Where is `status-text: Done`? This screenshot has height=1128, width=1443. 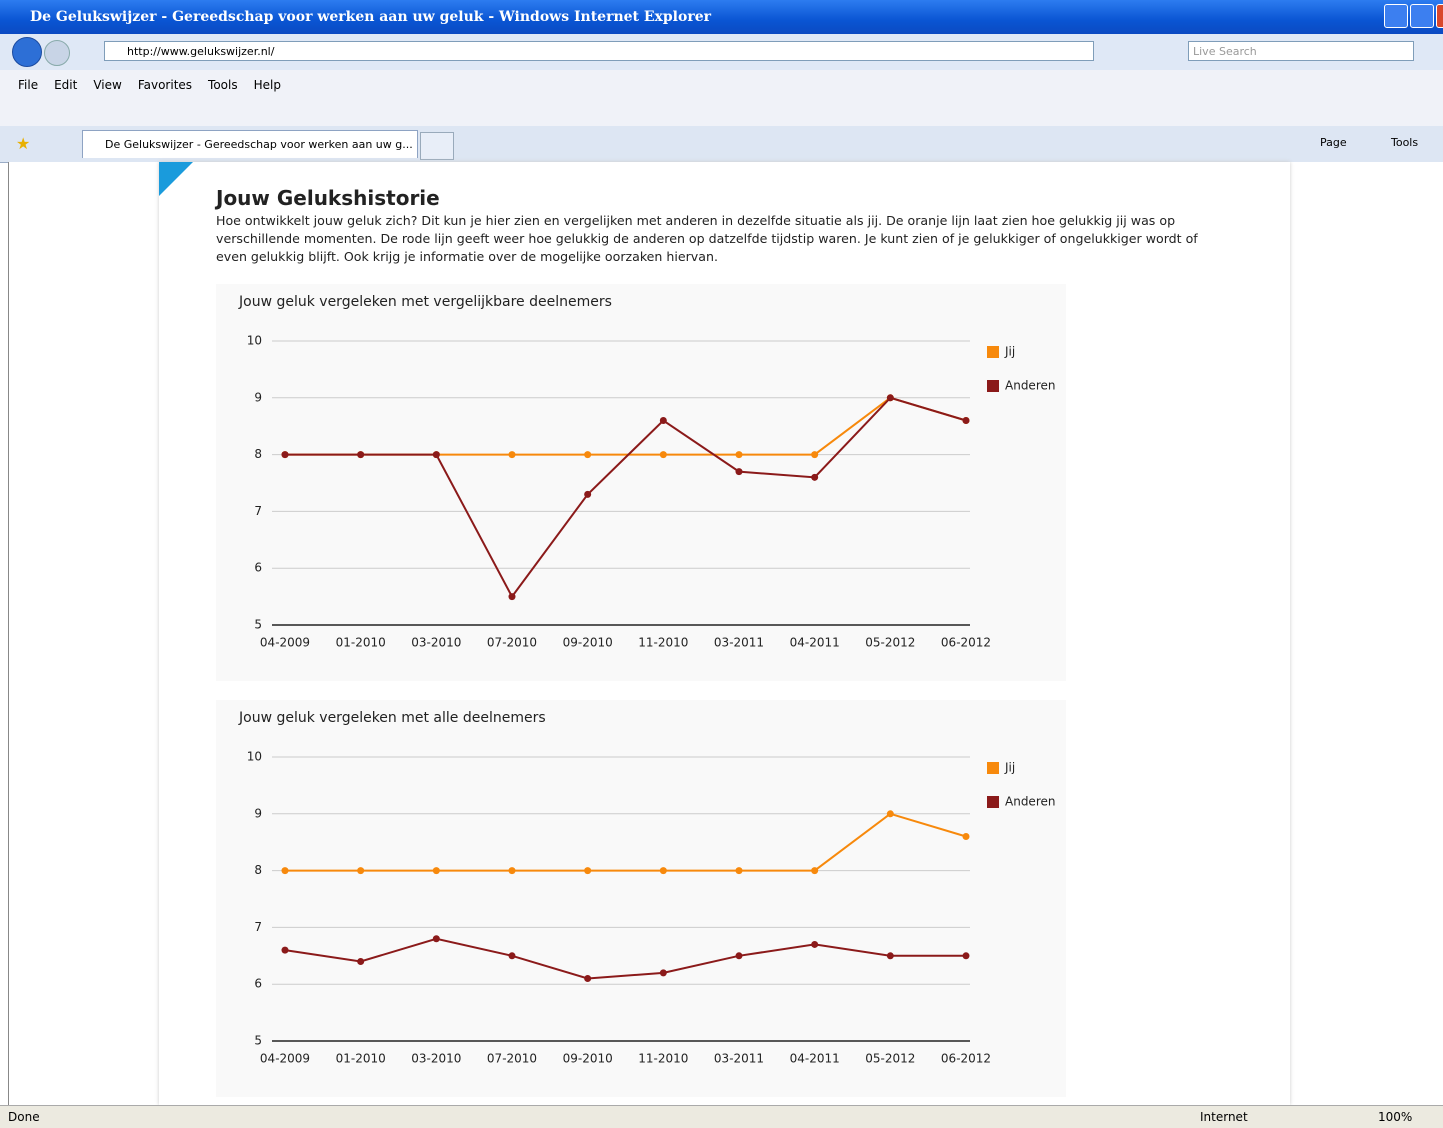 status-text: Done is located at coordinates (24, 1117).